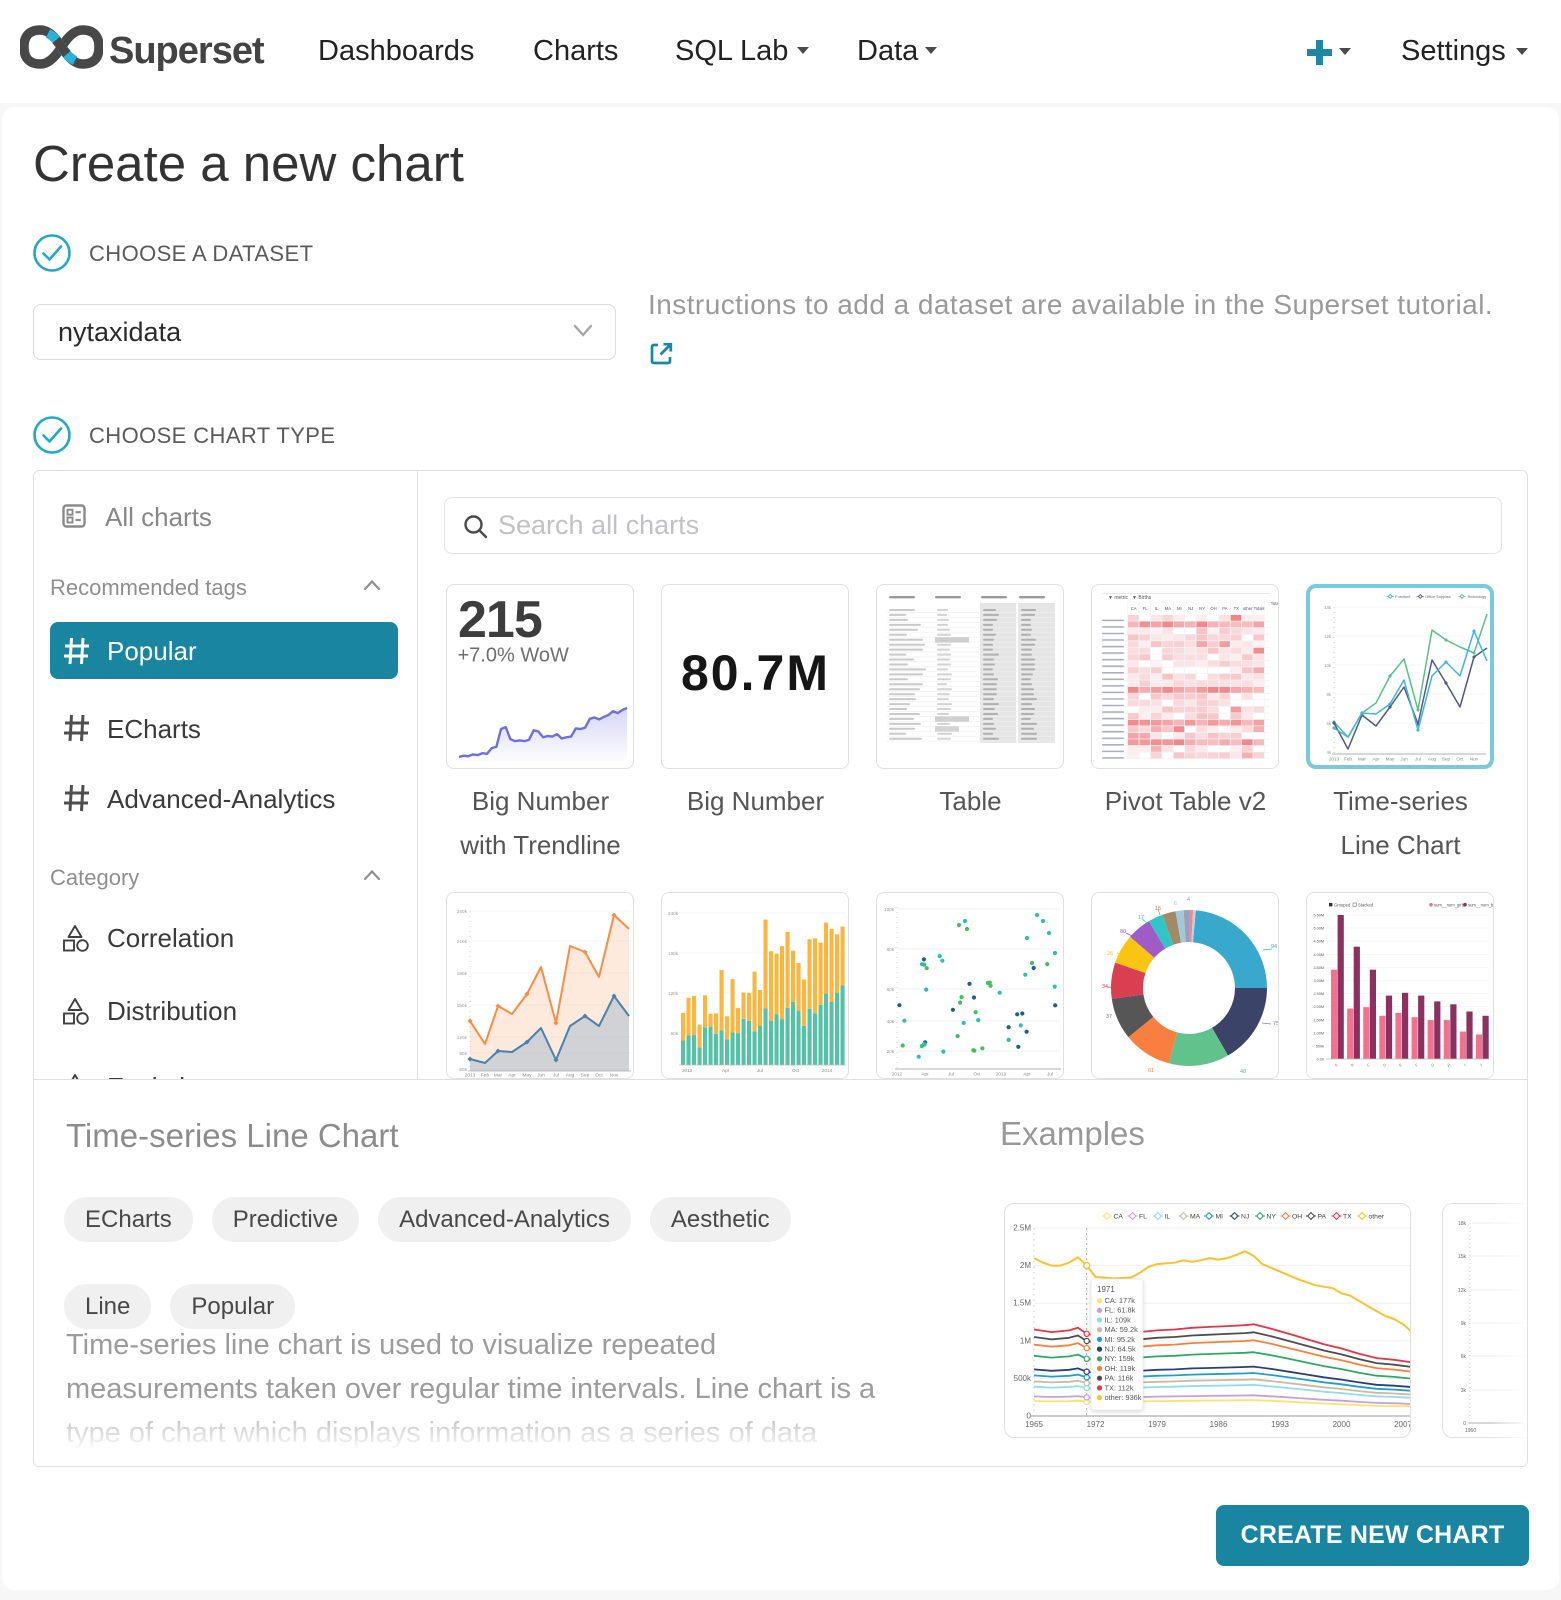  Describe the element at coordinates (1438, 597) in the screenshot. I see `svg-text: Office Supplies` at that location.